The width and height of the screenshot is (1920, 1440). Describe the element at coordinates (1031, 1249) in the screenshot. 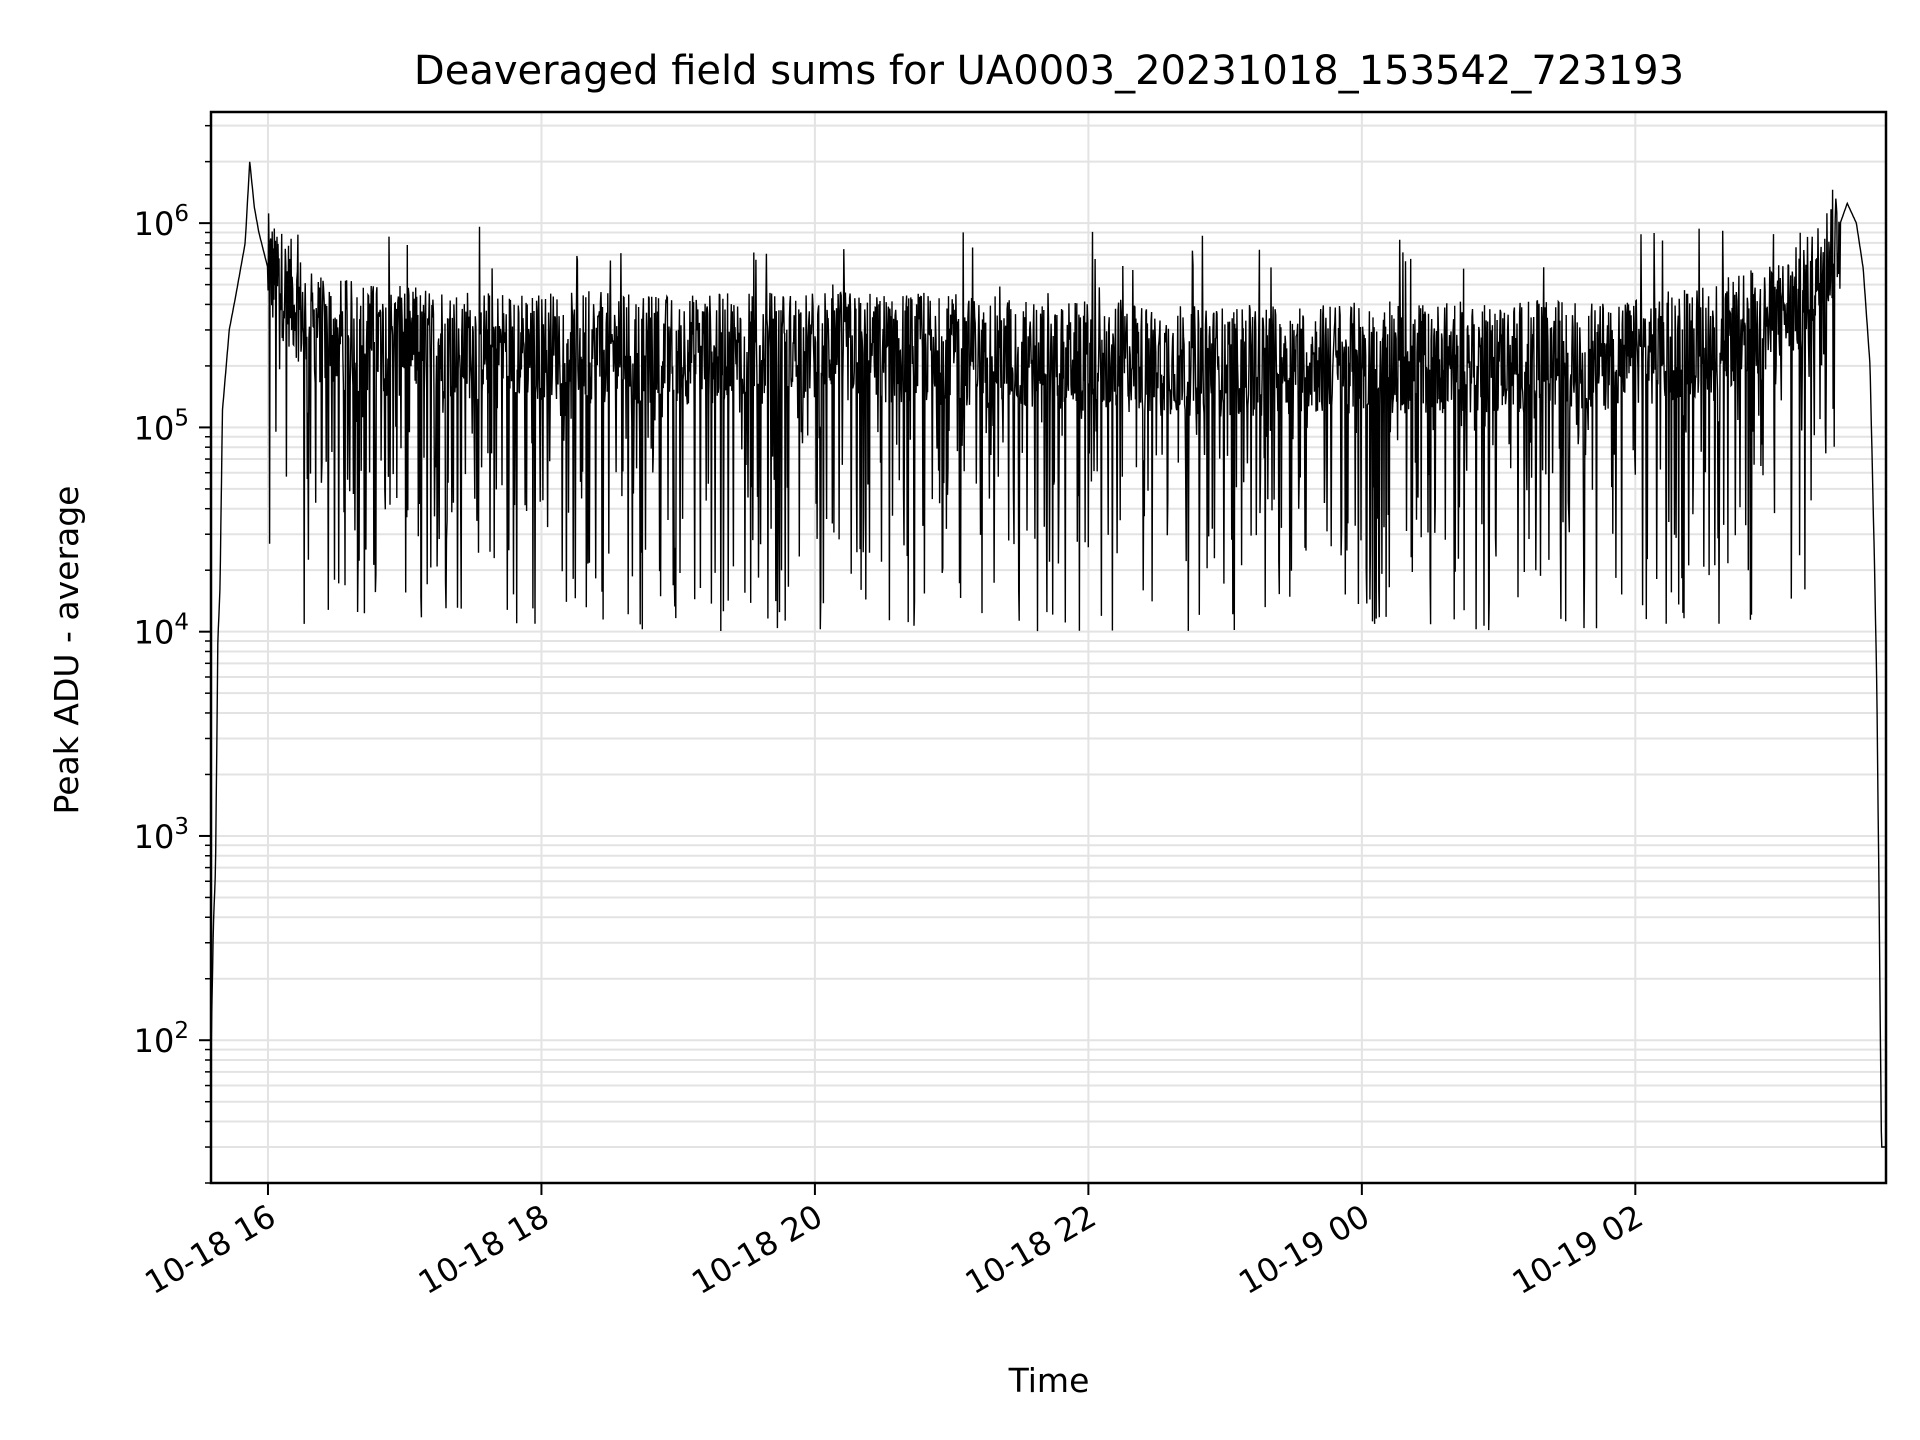

I see `x-tick-label: 10-18 22` at that location.